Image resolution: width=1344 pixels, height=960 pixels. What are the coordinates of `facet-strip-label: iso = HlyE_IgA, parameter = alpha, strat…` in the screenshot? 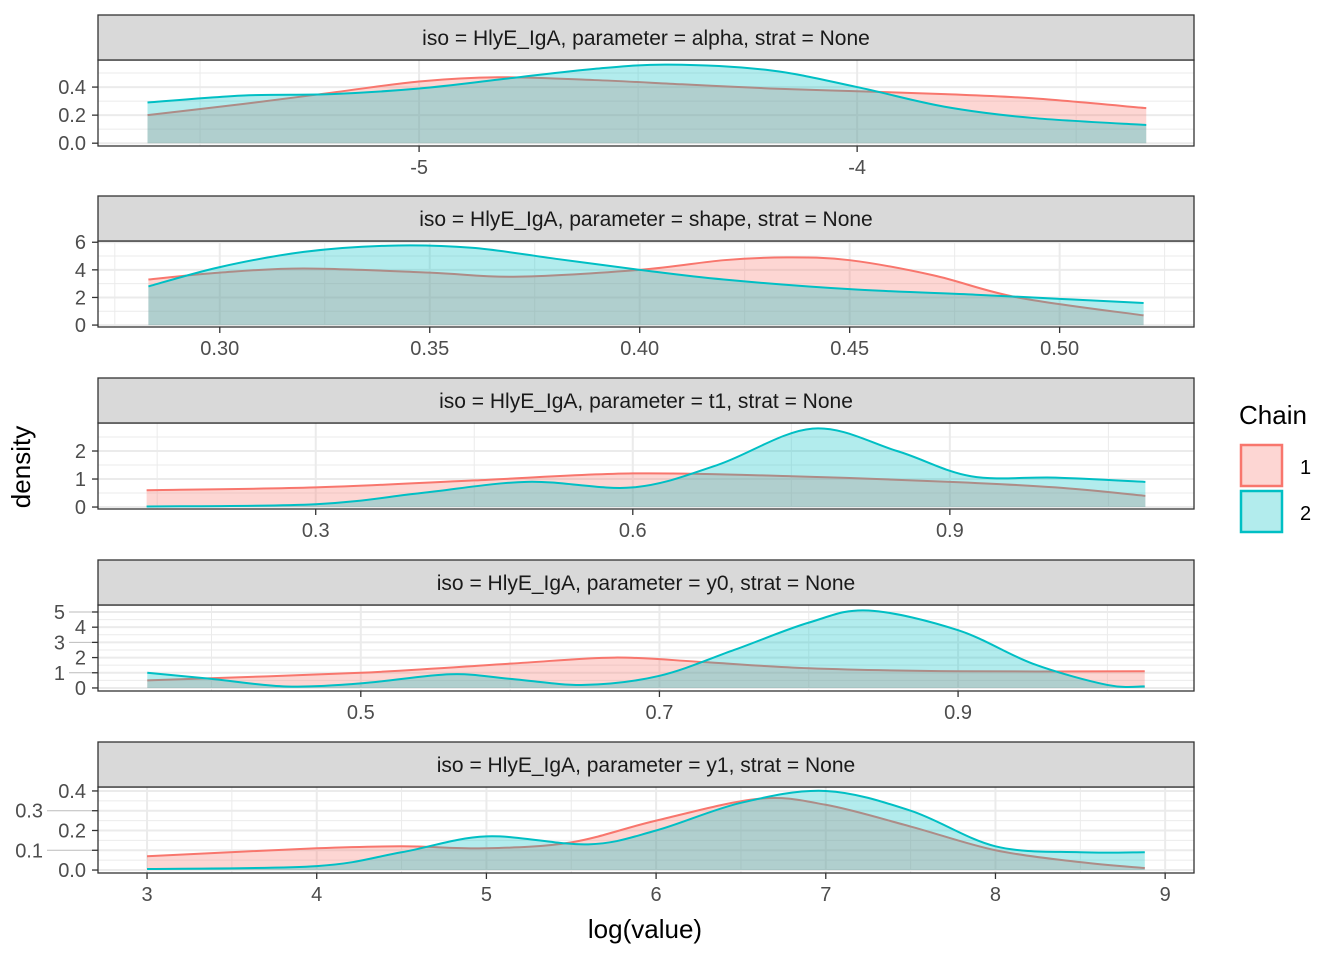 It's located at (646, 38).